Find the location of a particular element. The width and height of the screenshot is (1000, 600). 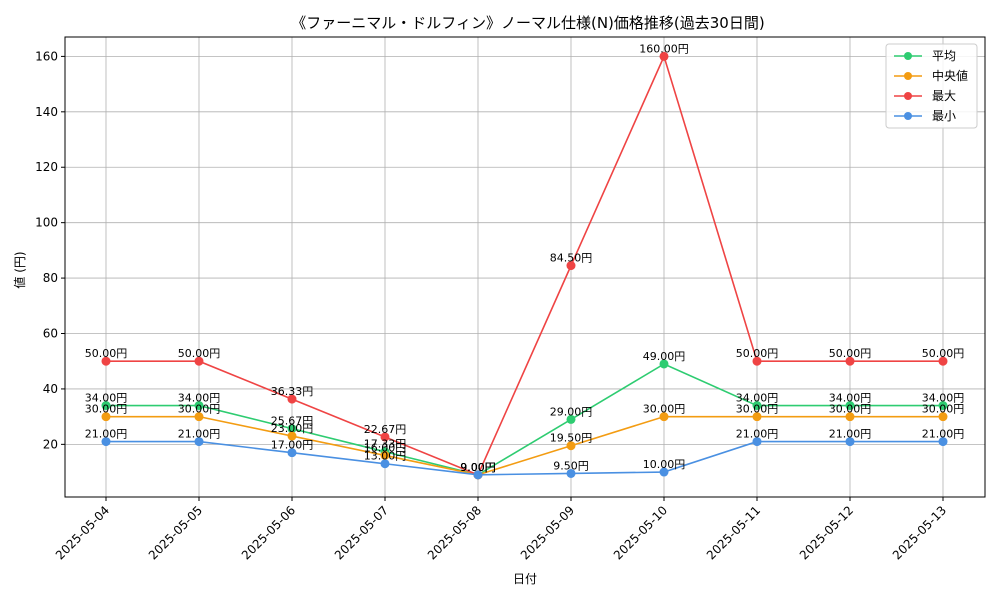

x-tick-label: 2025-05-05 is located at coordinates (175, 532).